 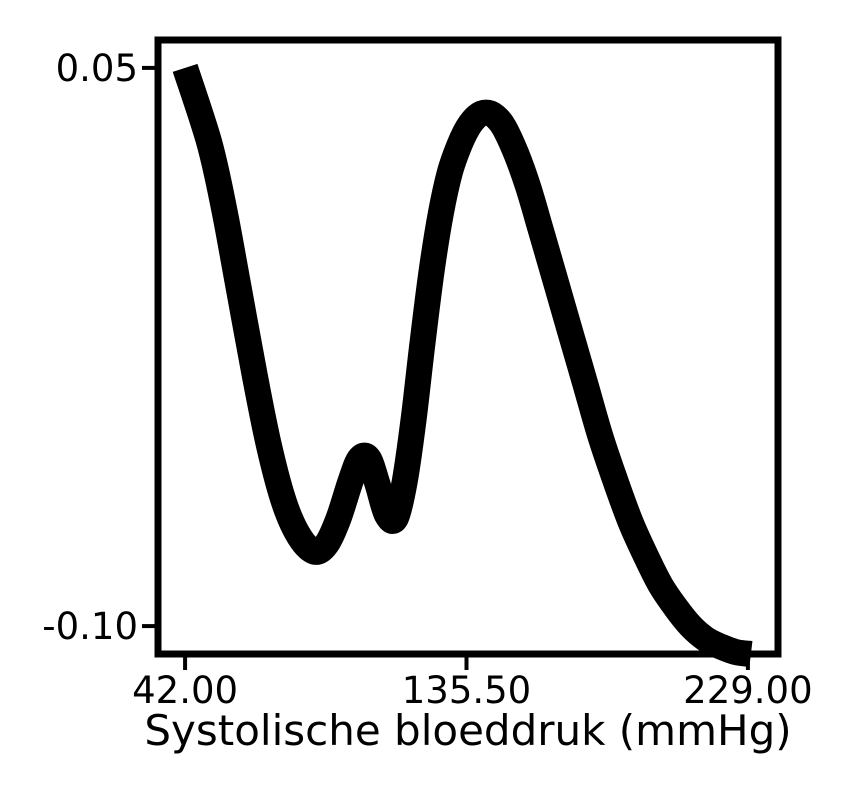 What do you see at coordinates (100, 347) in the screenshot?
I see `y-axis: 0.05 -0.10` at bounding box center [100, 347].